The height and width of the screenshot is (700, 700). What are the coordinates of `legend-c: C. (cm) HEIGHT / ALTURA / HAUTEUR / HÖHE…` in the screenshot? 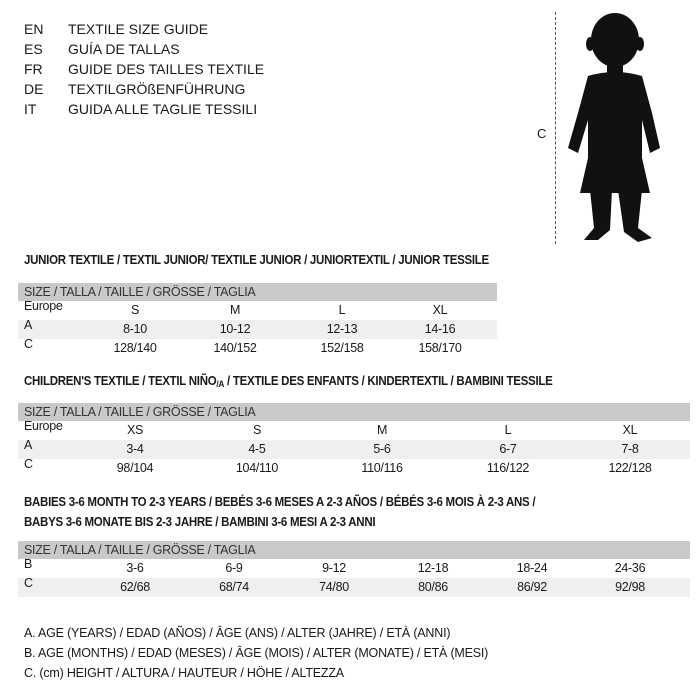 It's located at (184, 673).